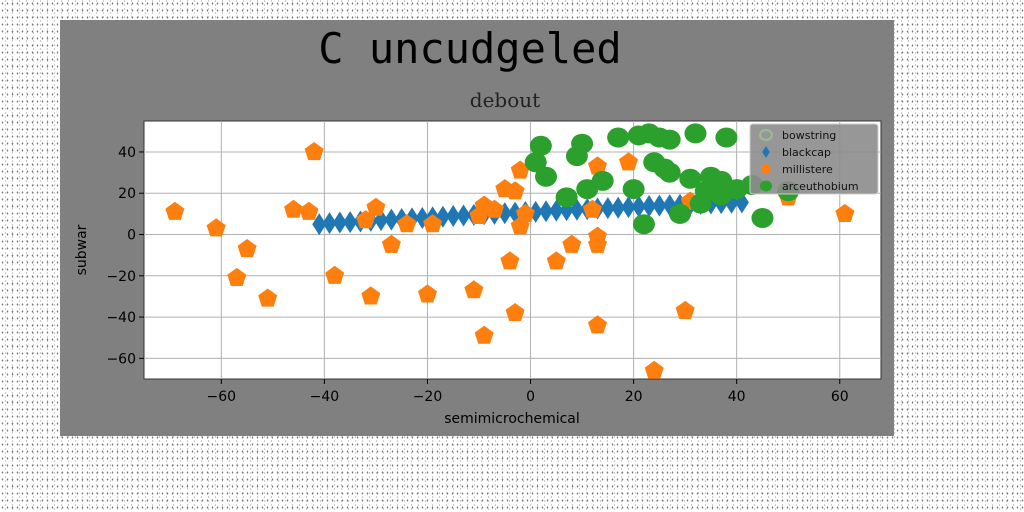  What do you see at coordinates (806, 152) in the screenshot?
I see `legend-label-blackcap: blackcap` at bounding box center [806, 152].